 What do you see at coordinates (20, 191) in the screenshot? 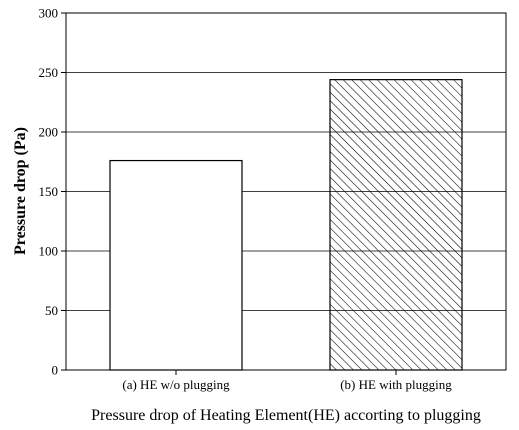
I see `y-axis-title: Pressure drop (Pa)` at bounding box center [20, 191].